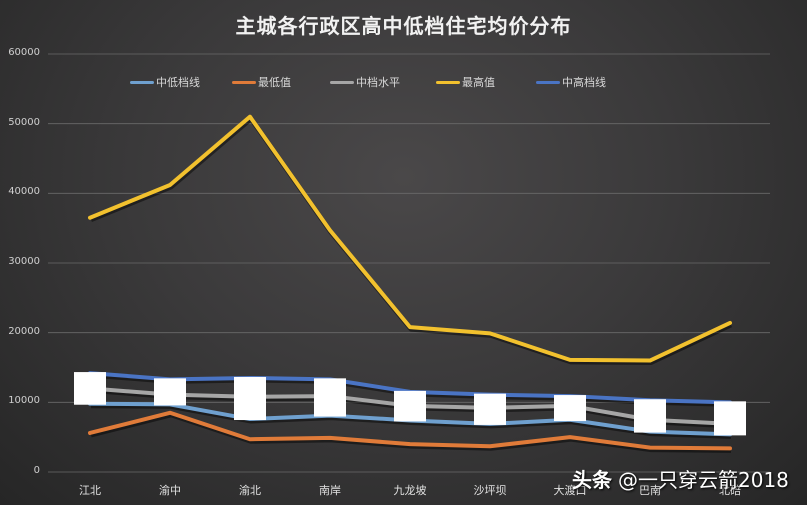 This screenshot has width=807, height=505. I want to click on legend-label: 最低值, so click(274, 82).